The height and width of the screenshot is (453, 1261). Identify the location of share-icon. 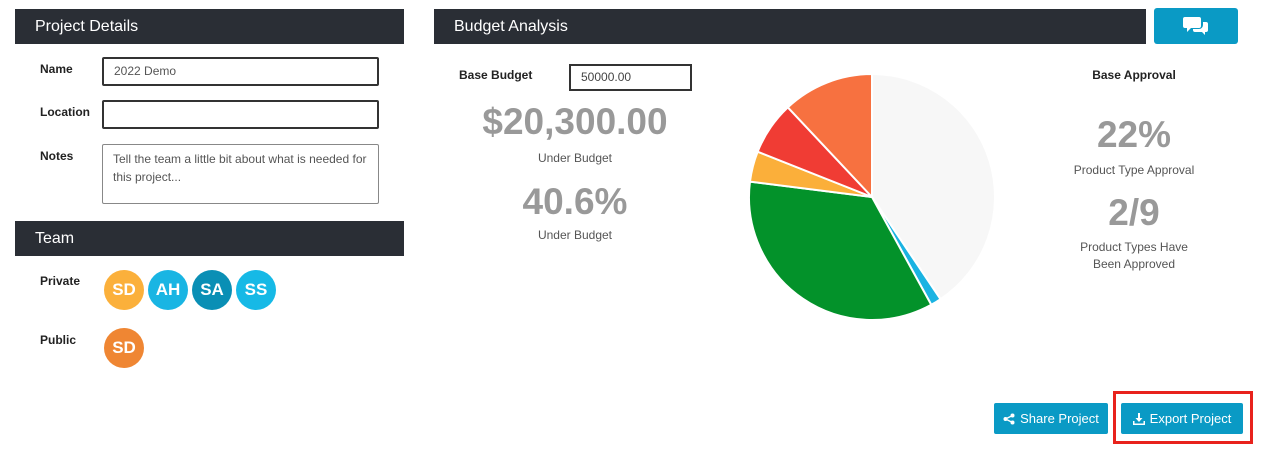
(1009, 418).